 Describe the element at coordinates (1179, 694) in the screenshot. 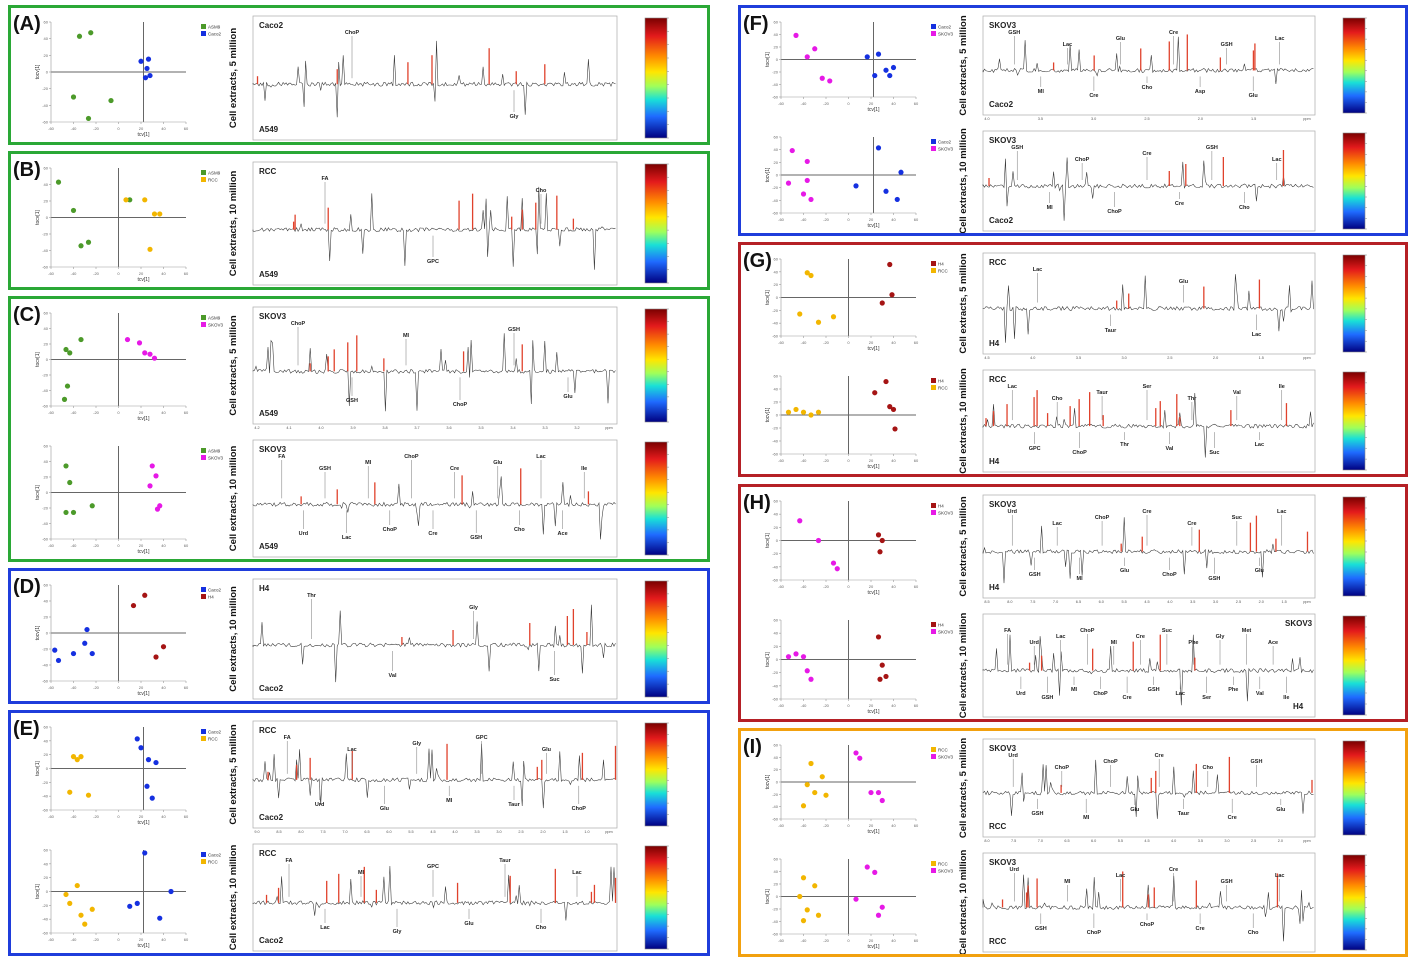

I see `panel-H-group-1-metabolite-13: Lac` at that location.